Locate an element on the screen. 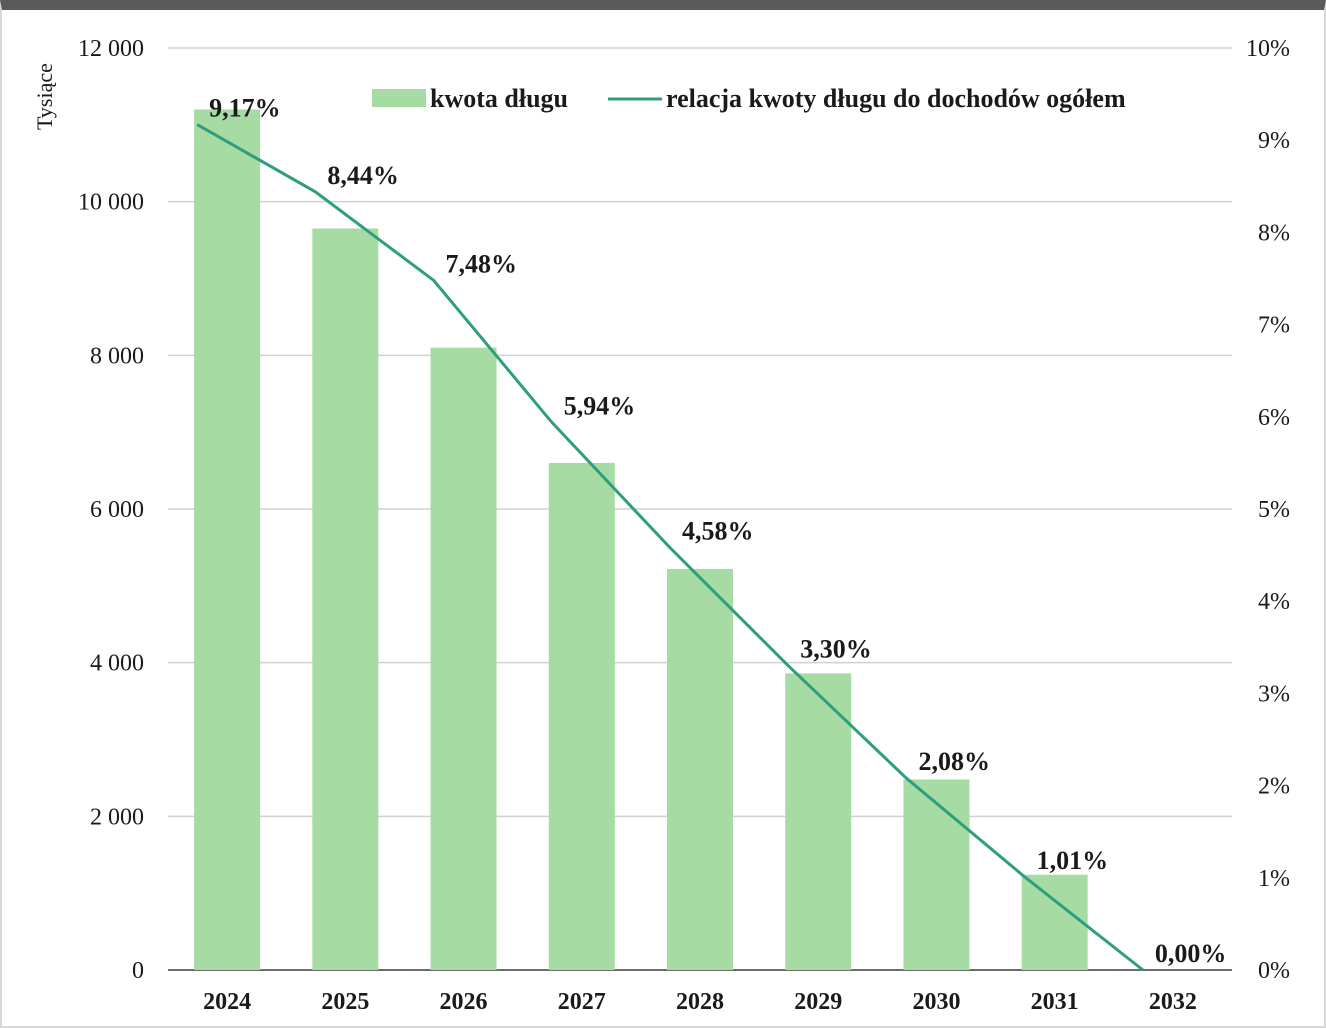  left-axis-ticks: 0 2 000 4 000 6 000 8 000 10 000 12 000 is located at coordinates (111, 510).